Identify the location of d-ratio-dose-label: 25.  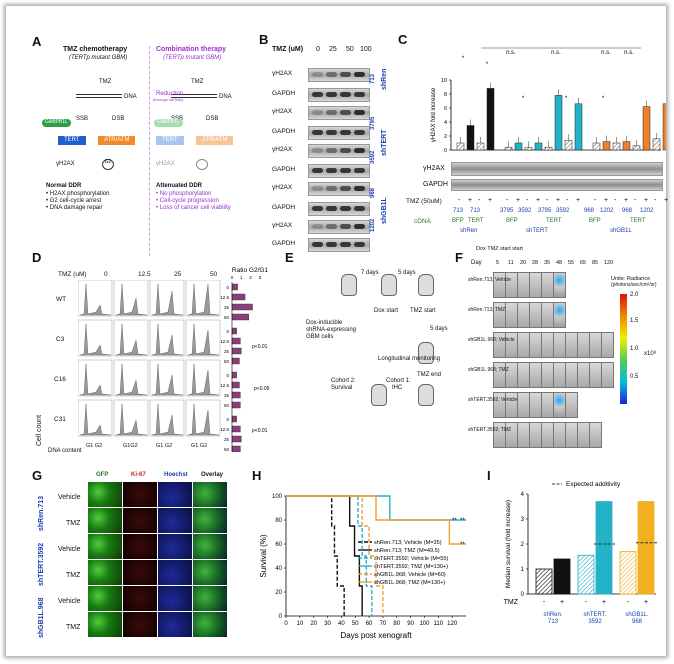
(227, 351).